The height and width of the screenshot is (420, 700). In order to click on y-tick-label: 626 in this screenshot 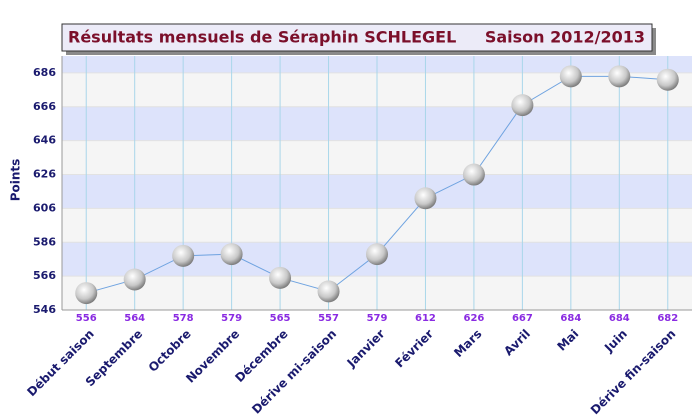, I will do `click(44, 174)`.